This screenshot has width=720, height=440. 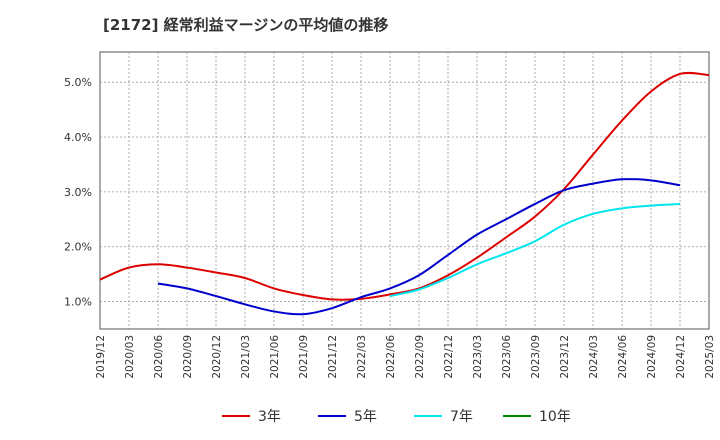 I want to click on legend: 3年 5年 7年 10年, so click(x=360, y=416).